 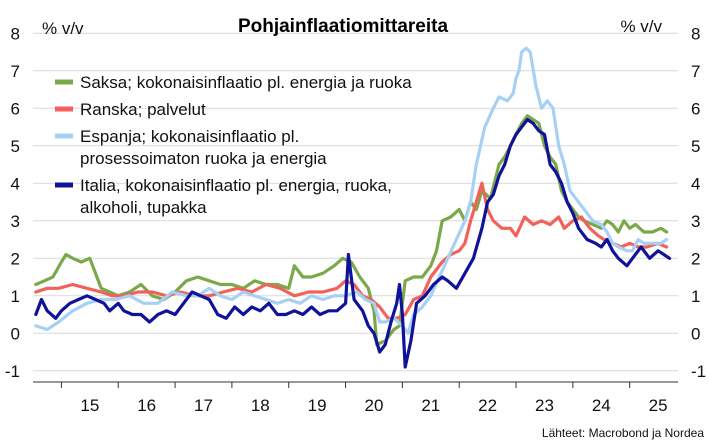 I want to click on x-axis: 15 16 17 18 19 20 21 22 23 24 25, so click(x=355, y=398).